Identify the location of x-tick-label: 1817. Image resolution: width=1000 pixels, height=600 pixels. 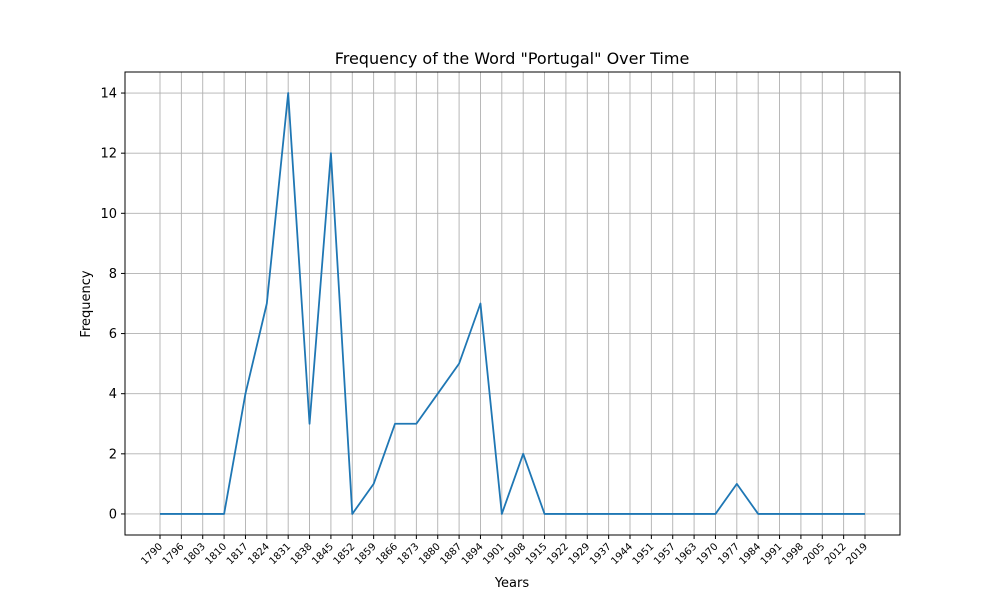
(238, 554).